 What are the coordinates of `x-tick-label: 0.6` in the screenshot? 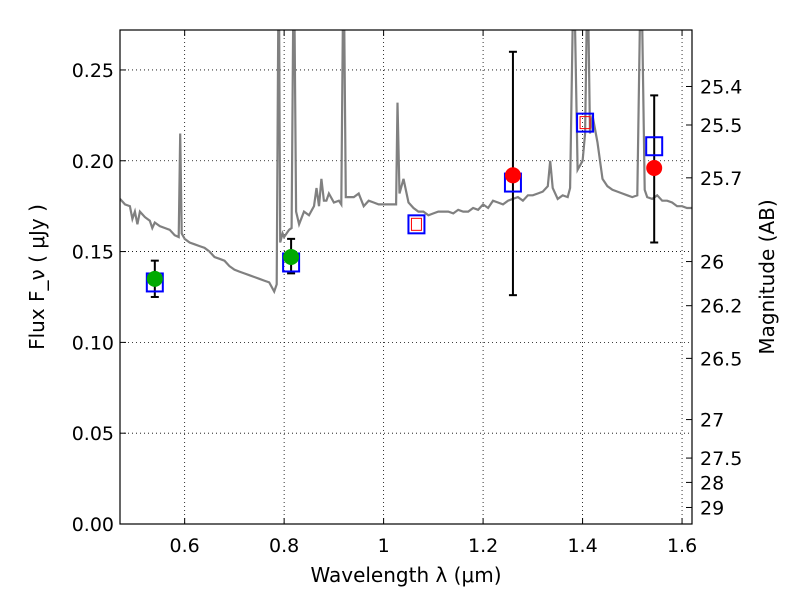 It's located at (185, 546).